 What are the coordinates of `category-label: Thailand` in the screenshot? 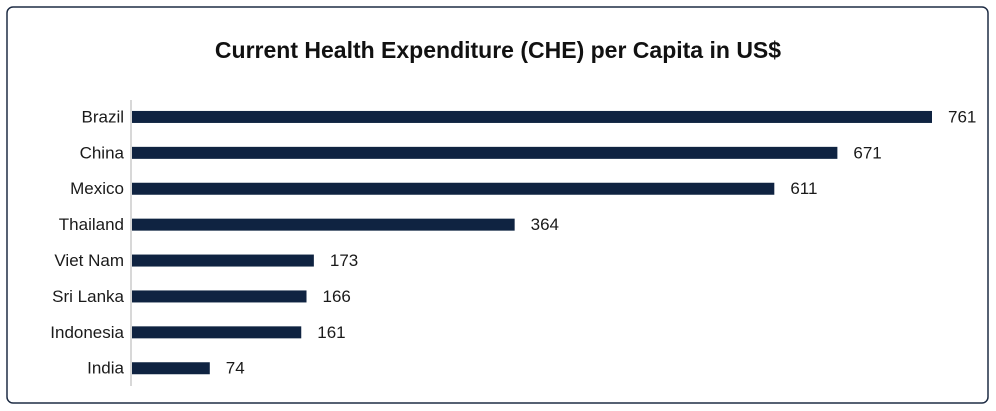 It's located at (91, 224).